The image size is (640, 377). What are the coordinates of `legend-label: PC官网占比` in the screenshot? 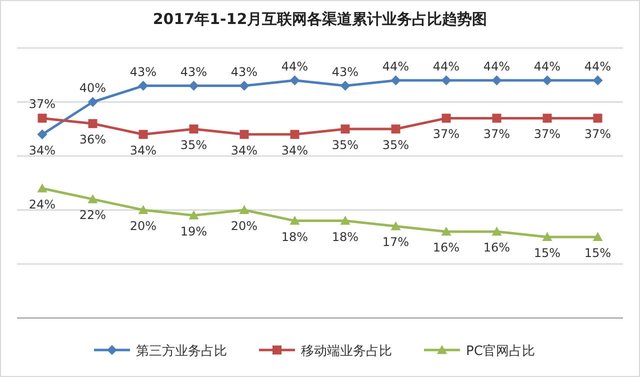 It's located at (500, 351).